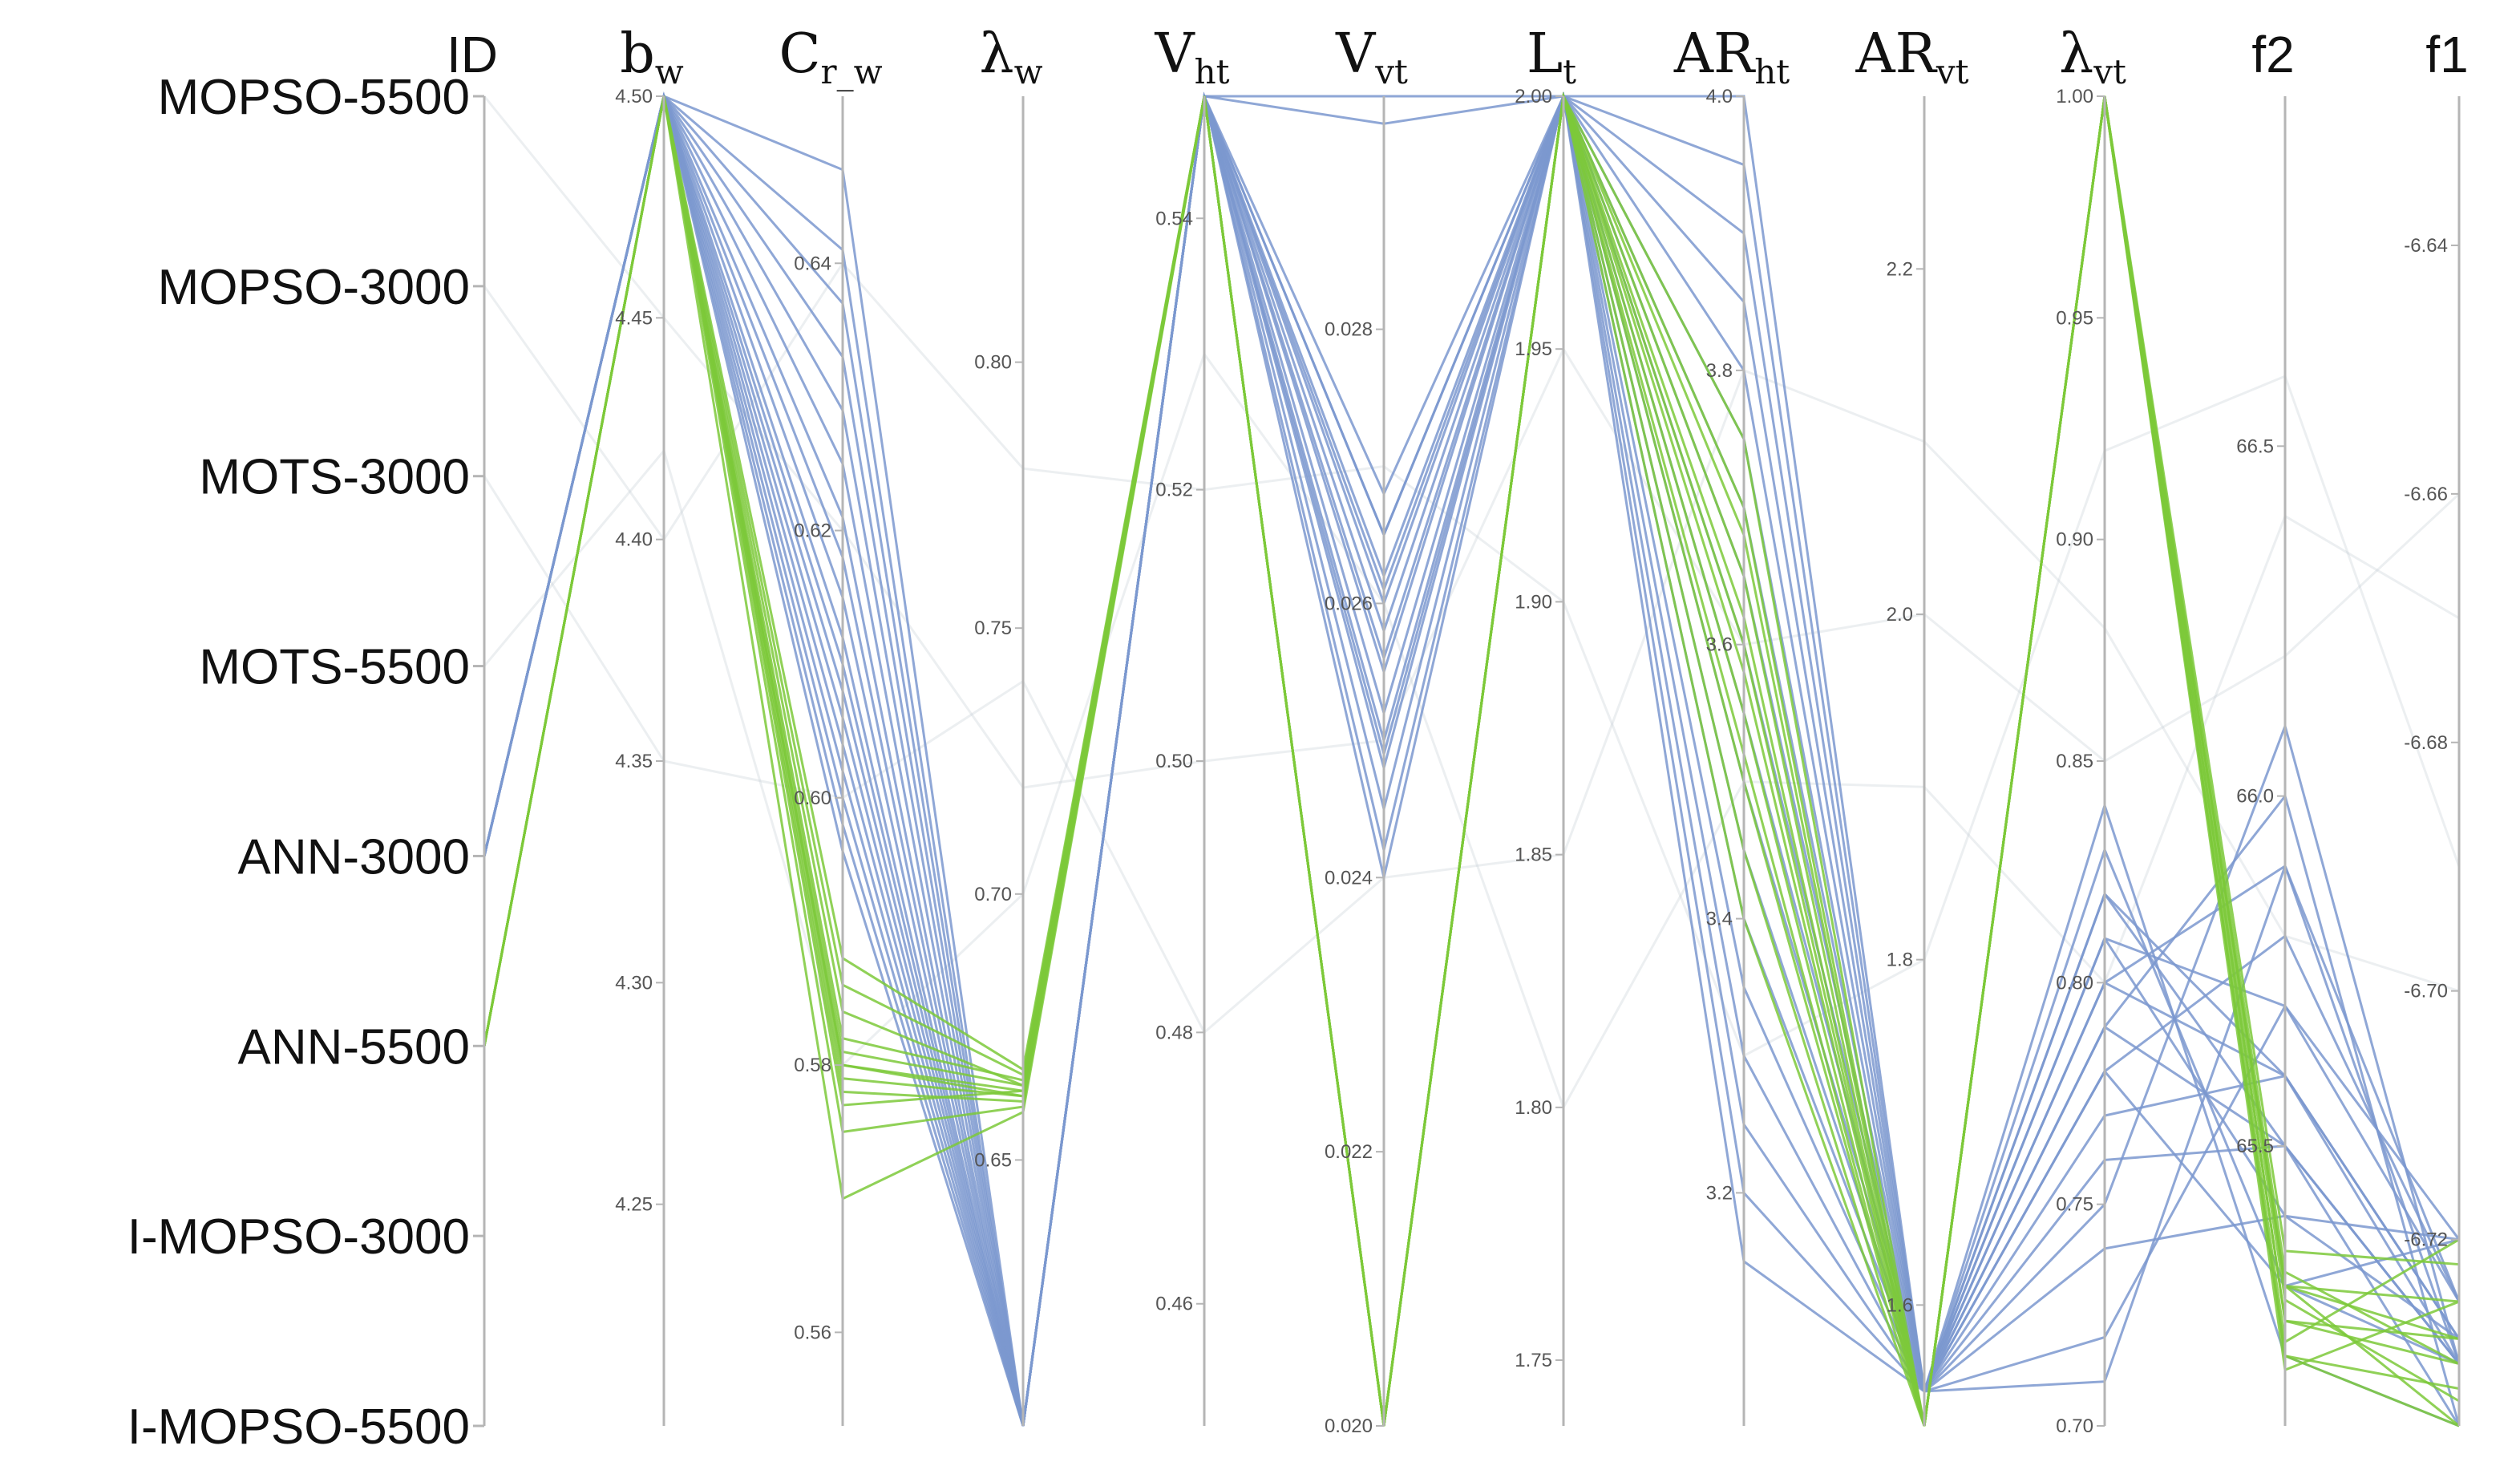  Describe the element at coordinates (354, 857) in the screenshot. I see `category-label: ANN-3000` at that location.